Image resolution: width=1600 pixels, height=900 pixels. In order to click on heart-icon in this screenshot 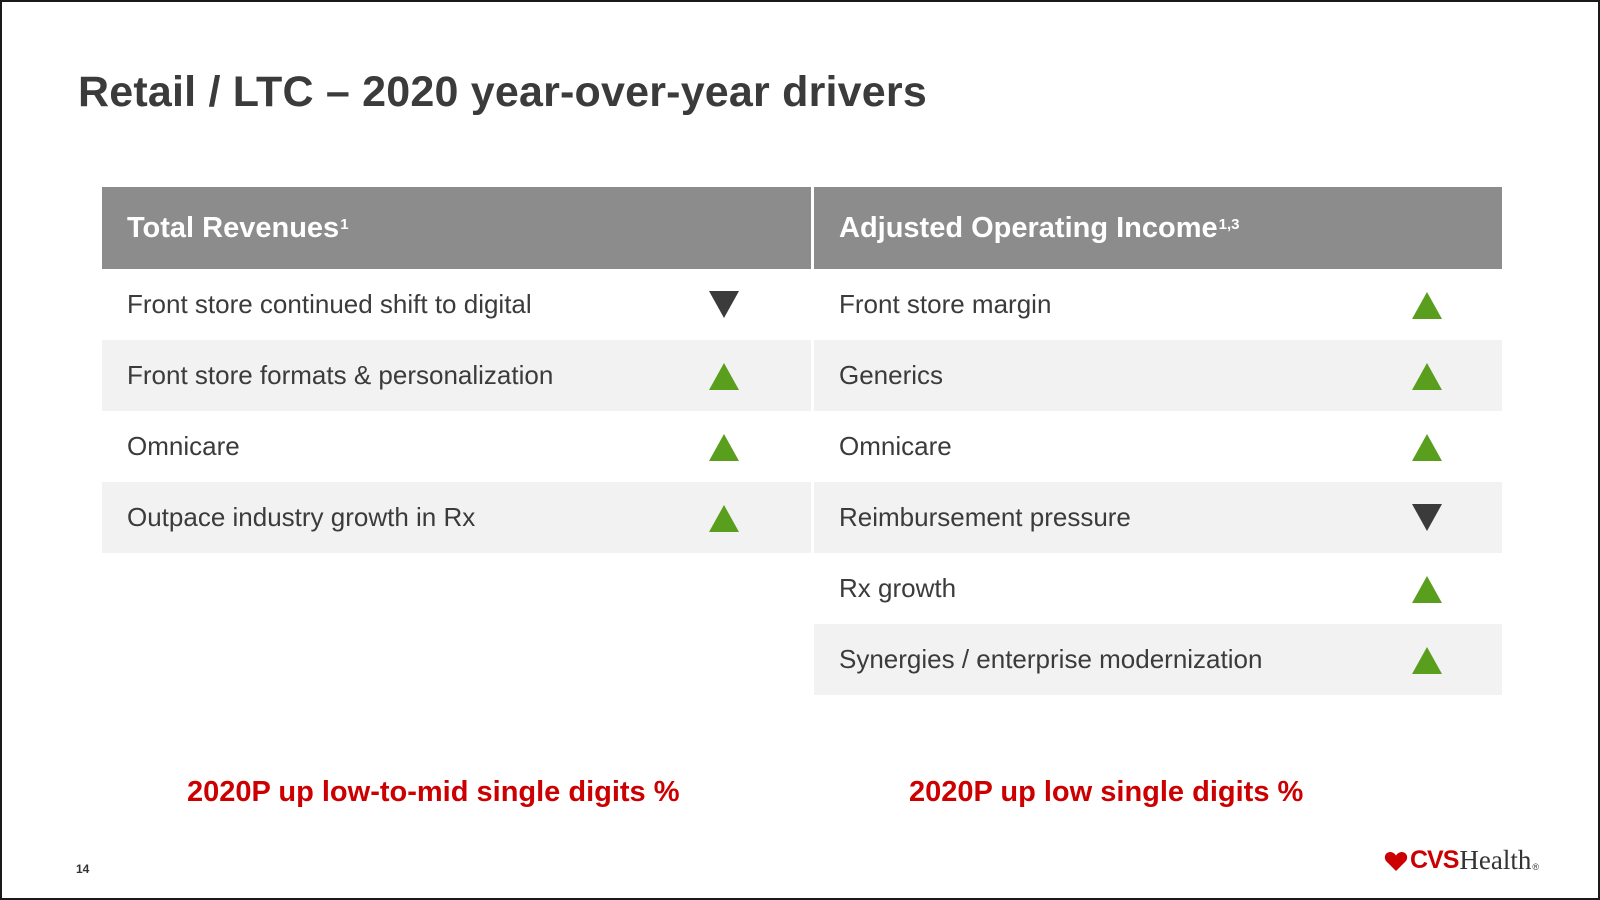, I will do `click(1396, 861)`.